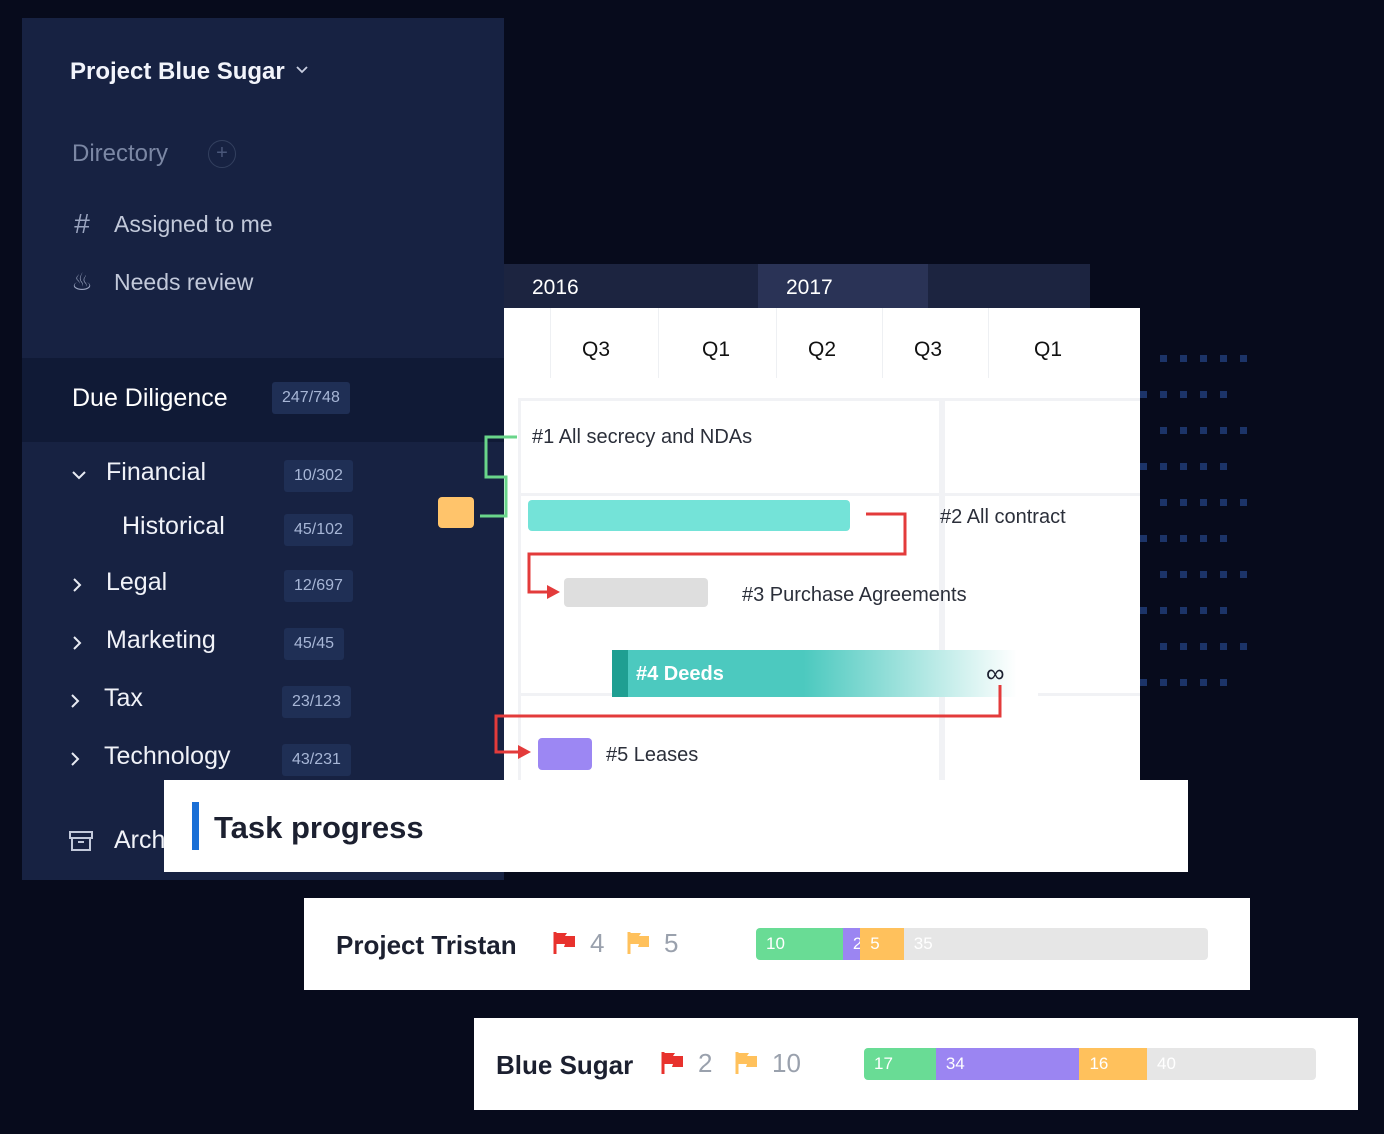  Describe the element at coordinates (680, 674) in the screenshot. I see `task-label-4: #4 Deeds` at that location.